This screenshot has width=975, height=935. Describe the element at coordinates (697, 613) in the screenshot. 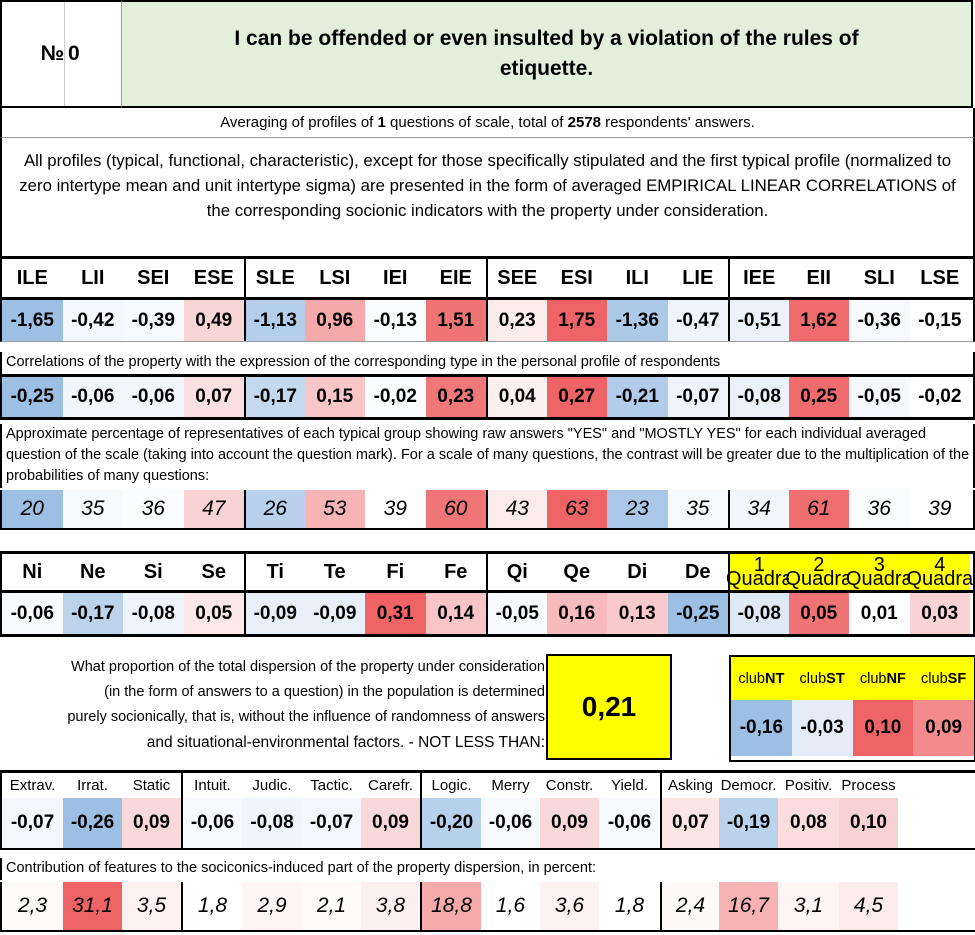

I see `function-value-cell: -0,25` at that location.